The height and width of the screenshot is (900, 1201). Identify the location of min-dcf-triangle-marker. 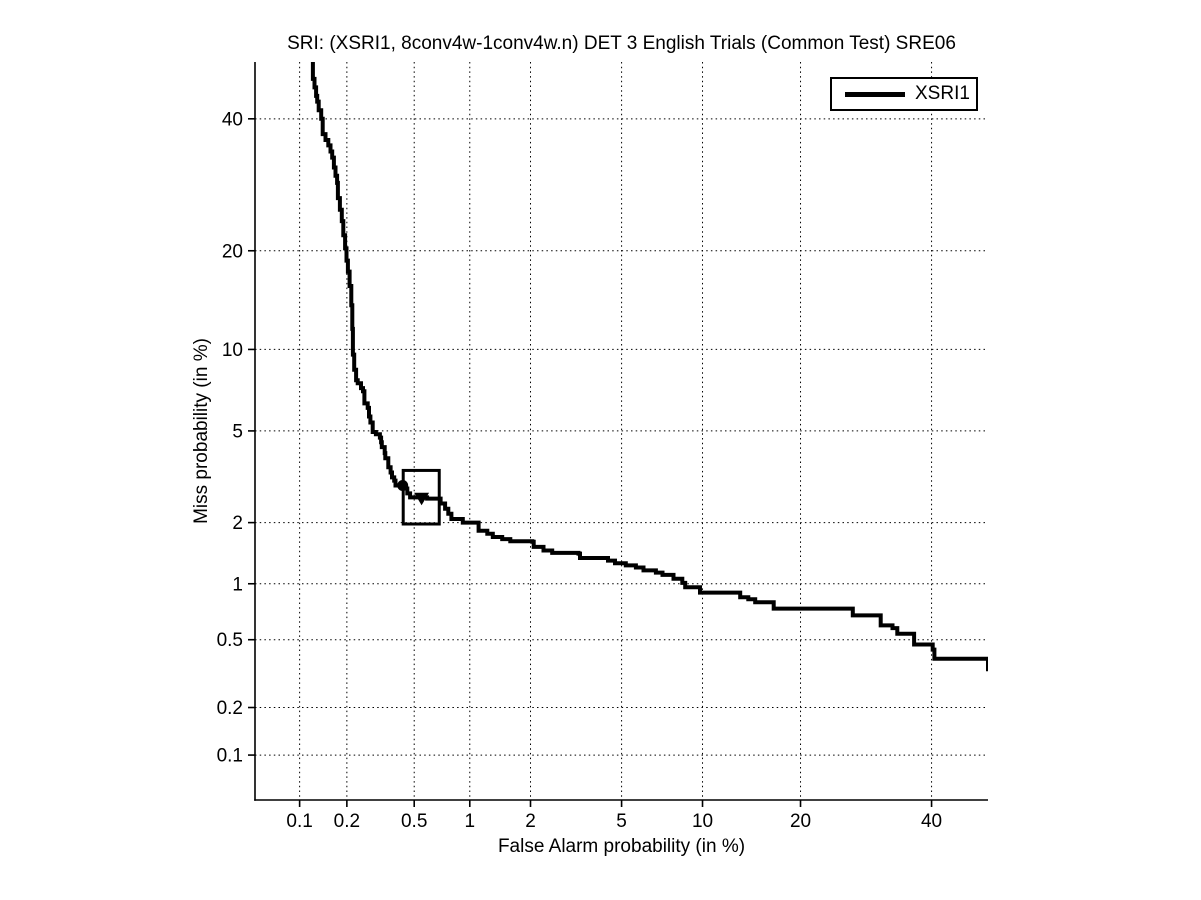
(422, 499).